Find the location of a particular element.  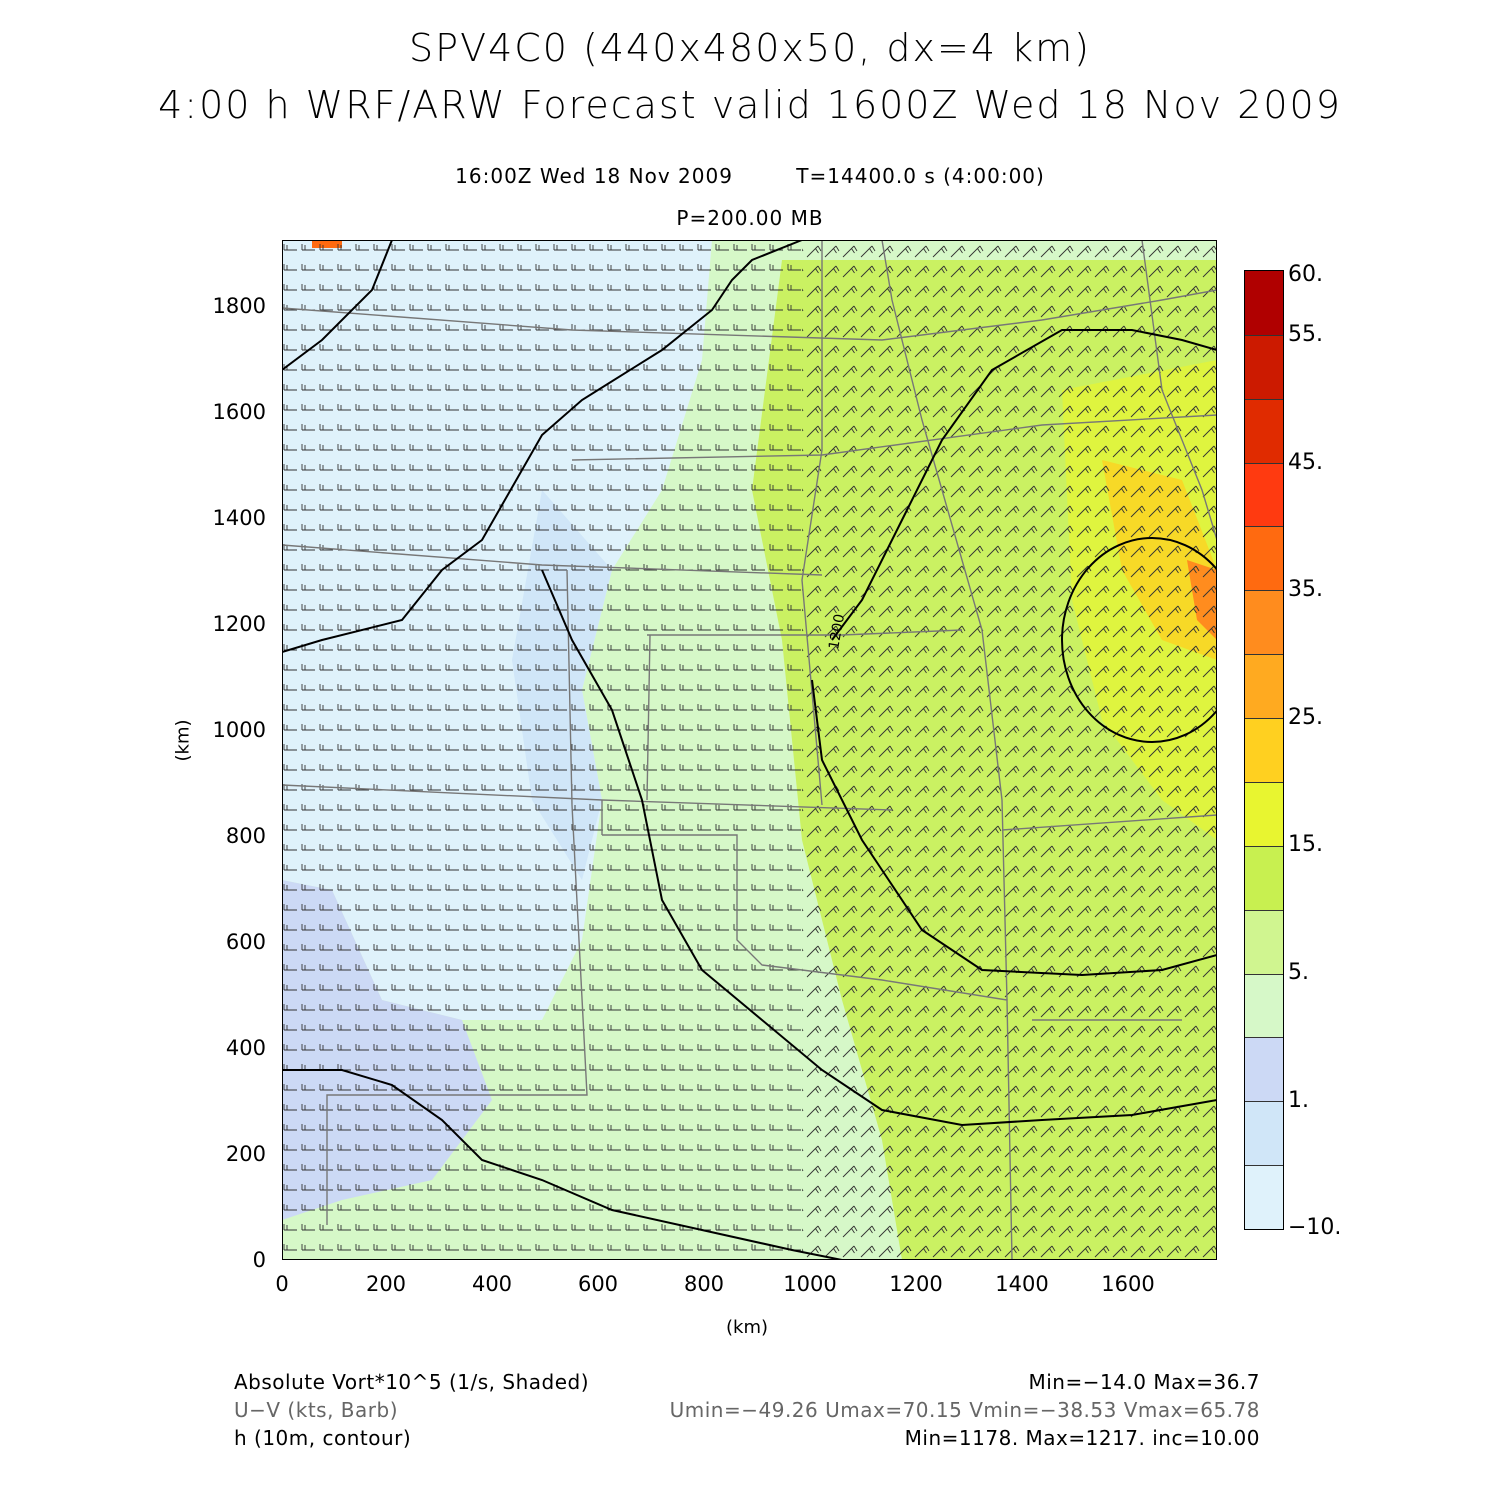

colorbar-label: −10. is located at coordinates (1315, 1227).